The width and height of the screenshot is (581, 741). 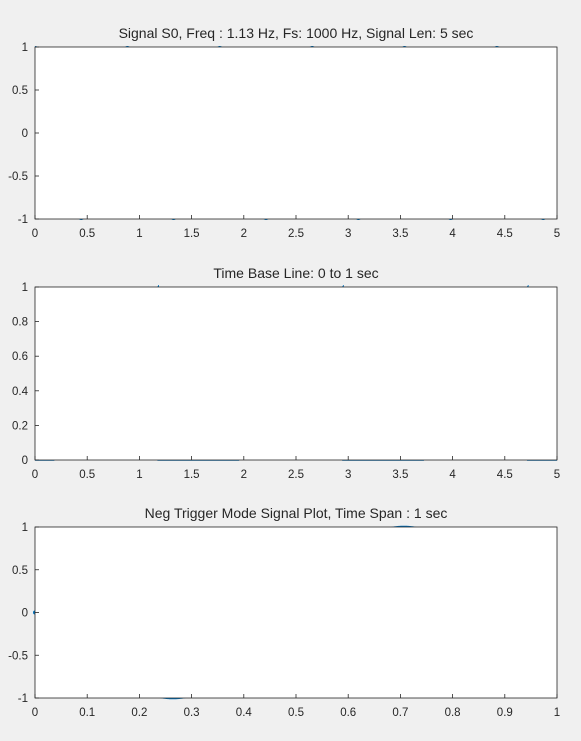 I want to click on chart-title: Time Base Line: 0 to 1 sec, so click(x=295, y=273).